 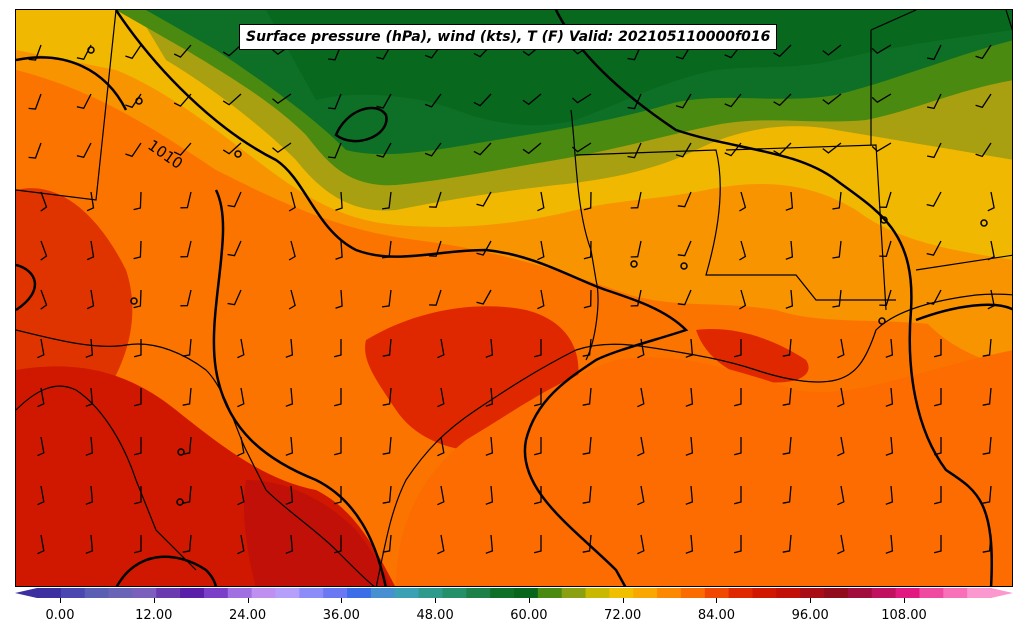 I want to click on boundary-mexico-rio-grande, so click(x=141, y=410).